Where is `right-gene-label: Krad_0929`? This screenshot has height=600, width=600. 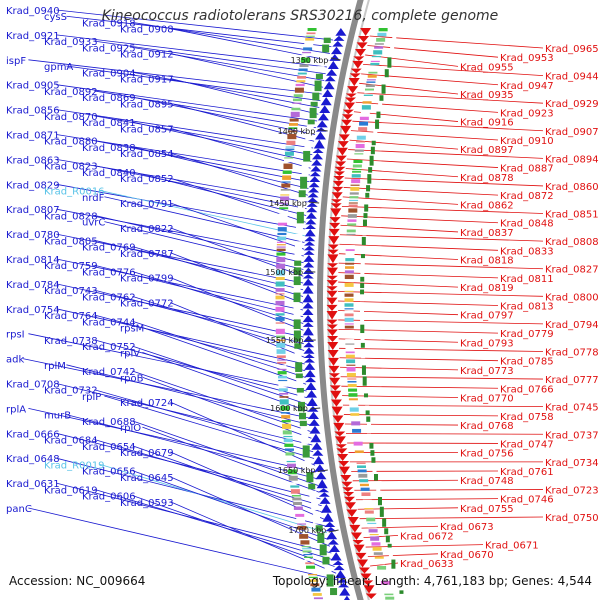
right-gene-label: Krad_0929 is located at coordinates (572, 104).